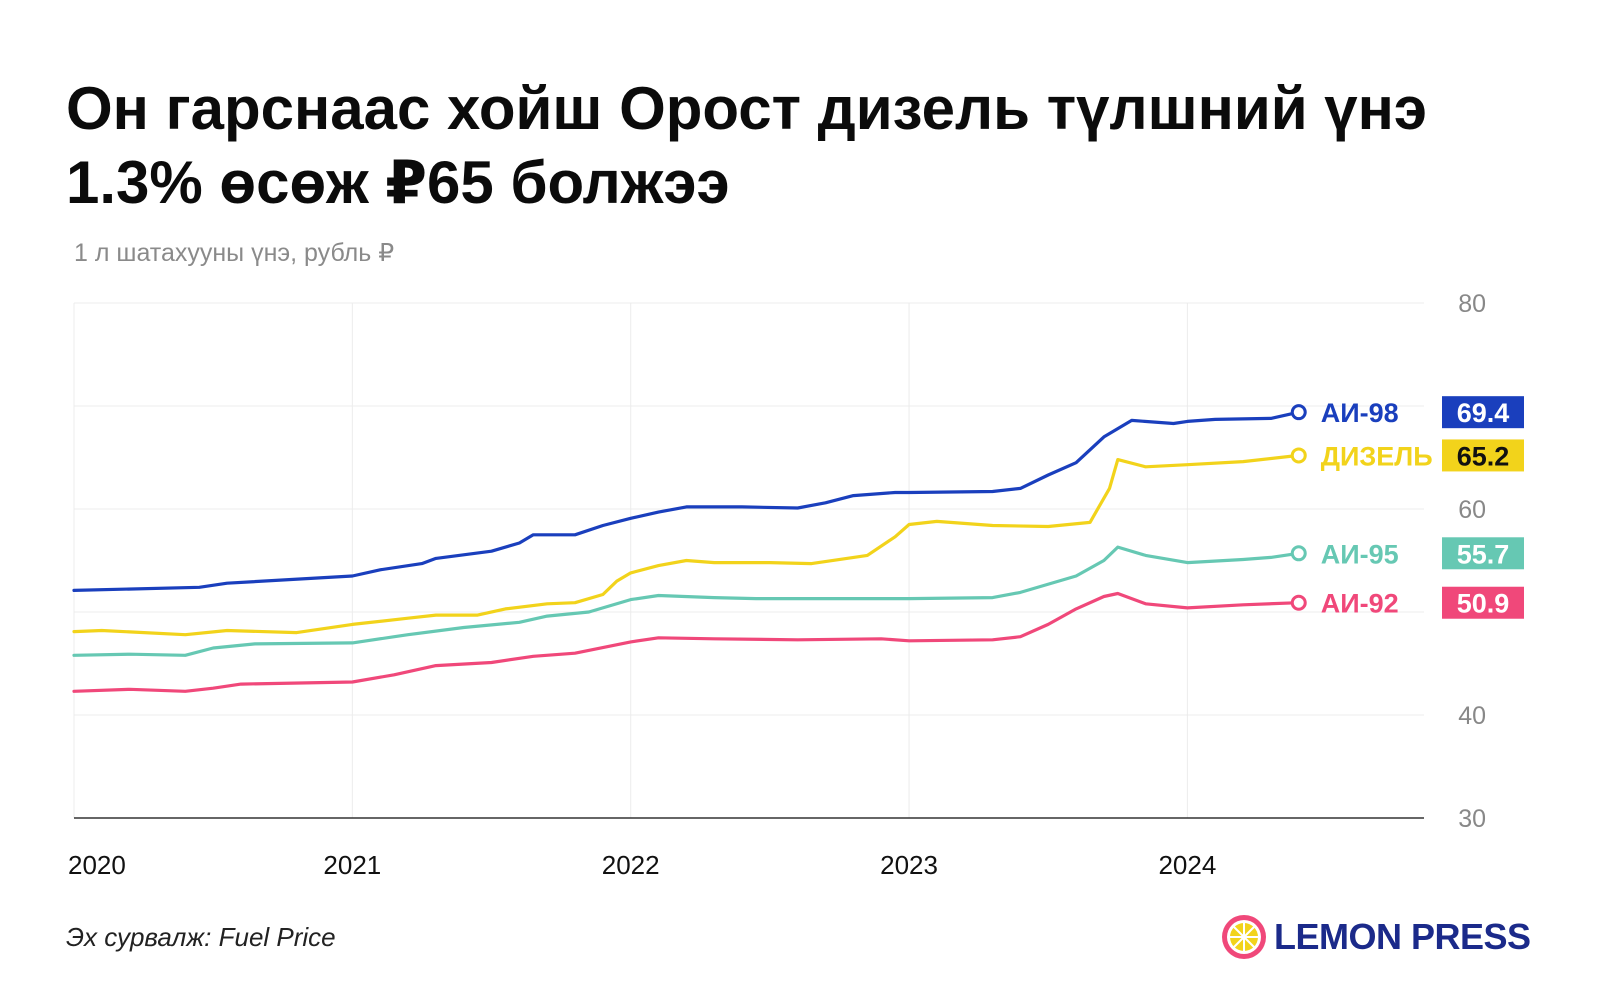 The width and height of the screenshot is (1600, 988). I want to click on lemon-icon, so click(1244, 937).